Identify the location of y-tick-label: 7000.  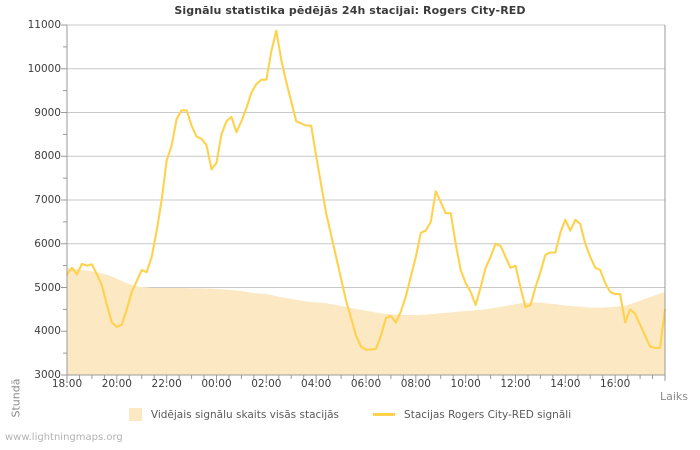
(47, 200).